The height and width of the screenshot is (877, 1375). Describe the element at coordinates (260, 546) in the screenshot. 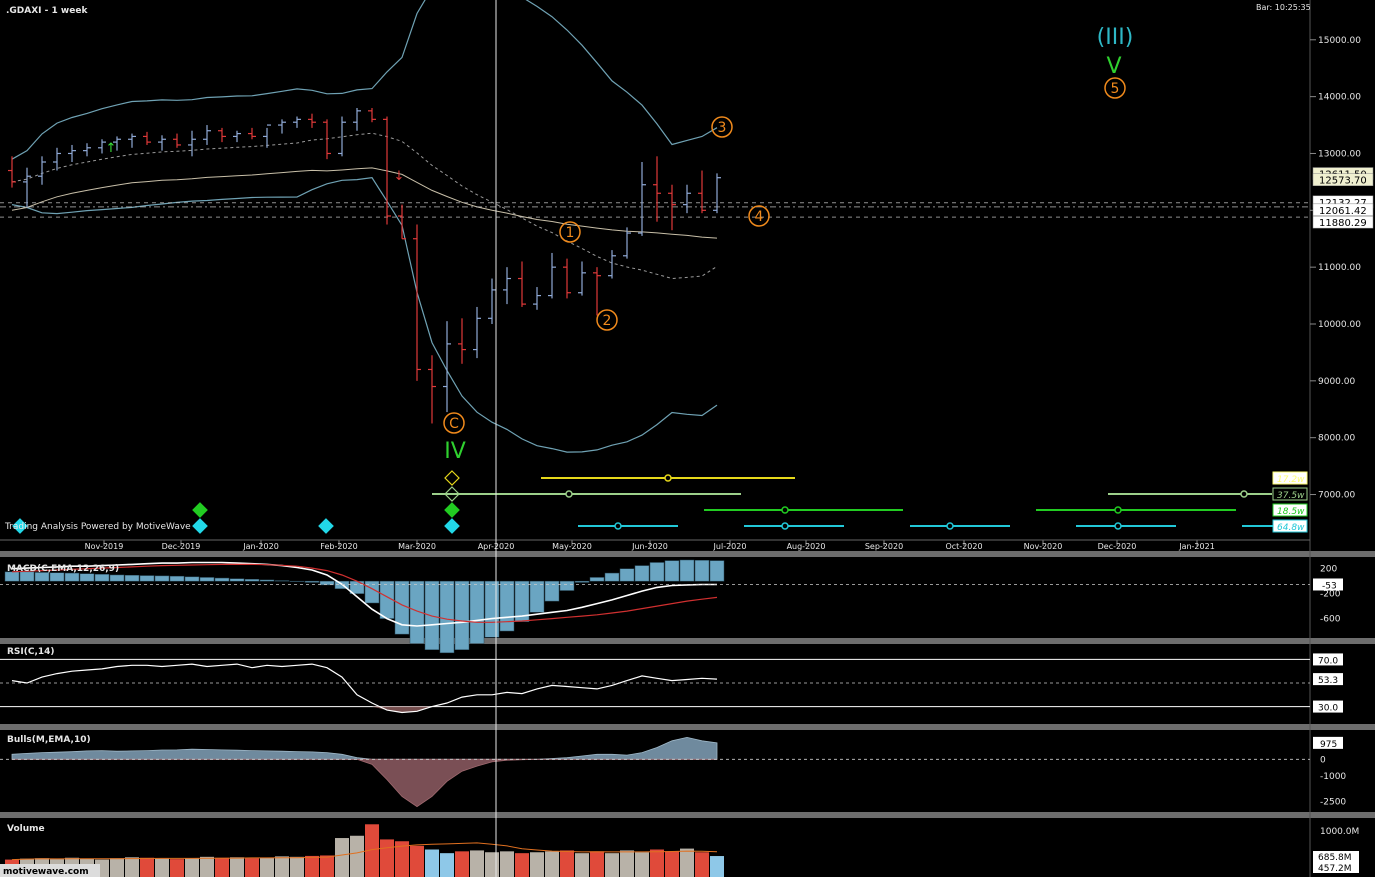

I see `x-tick-label: Jan-2020` at that location.